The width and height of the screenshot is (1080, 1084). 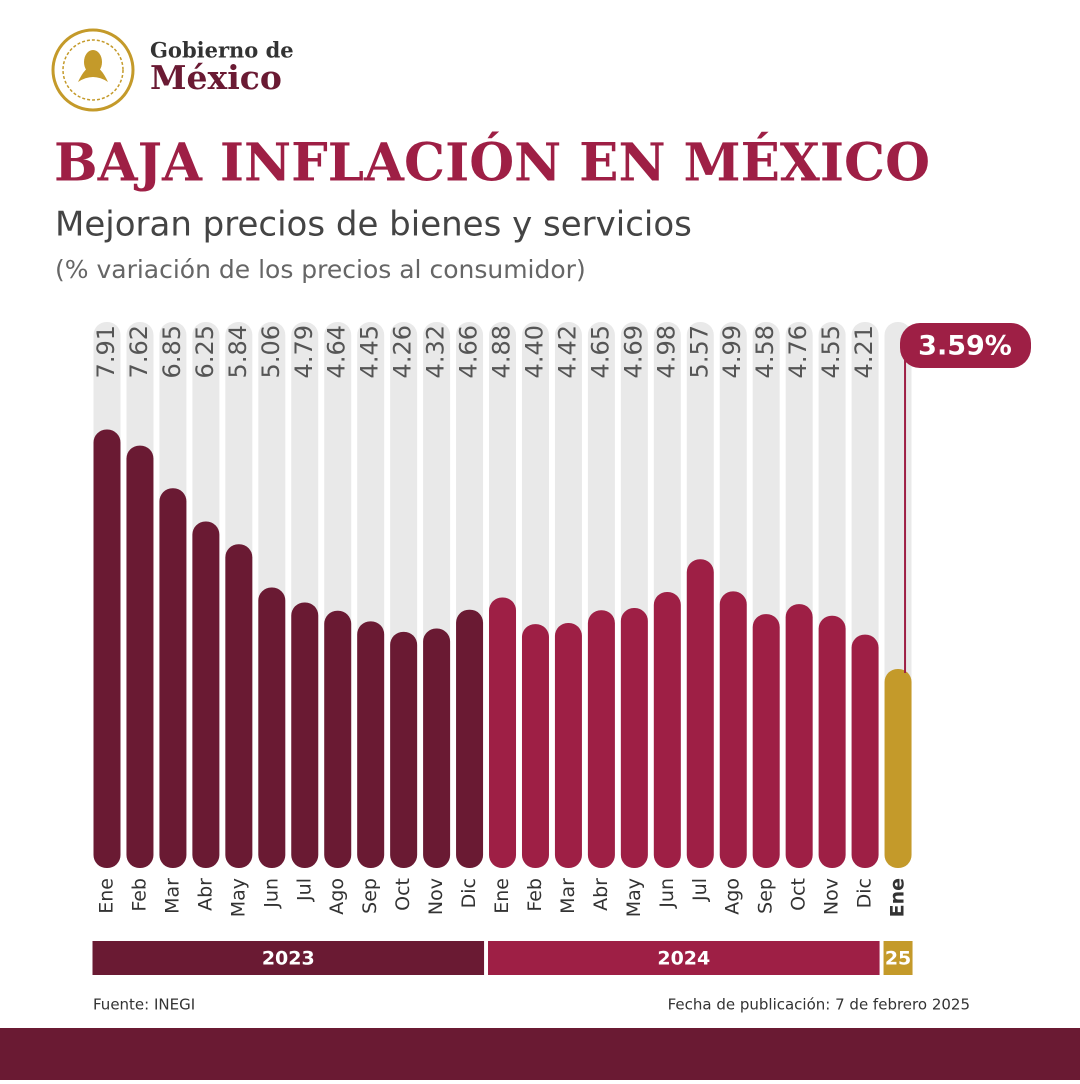 What do you see at coordinates (373, 225) in the screenshot?
I see `chart-subtitle: Mejoran precios de bienes y servicios` at bounding box center [373, 225].